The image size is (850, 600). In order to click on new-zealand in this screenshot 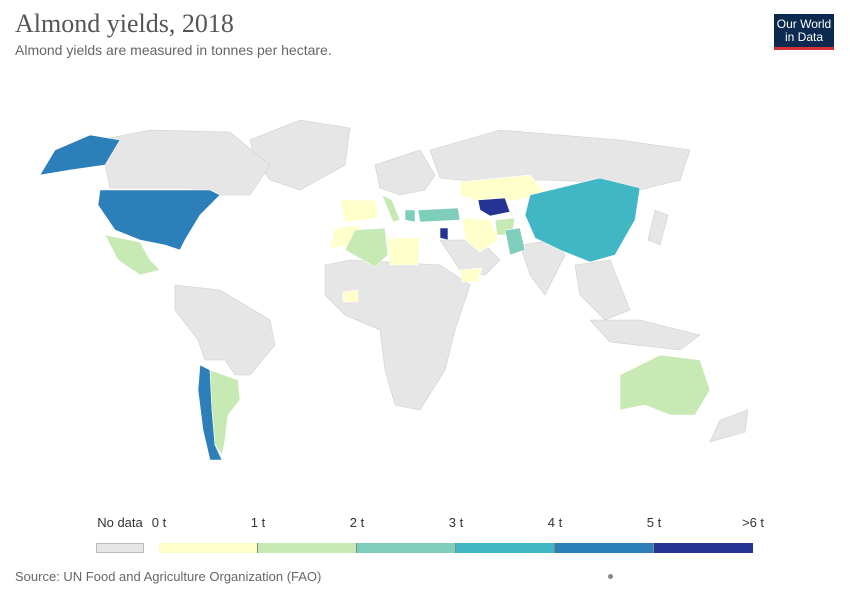, I will do `click(729, 426)`.